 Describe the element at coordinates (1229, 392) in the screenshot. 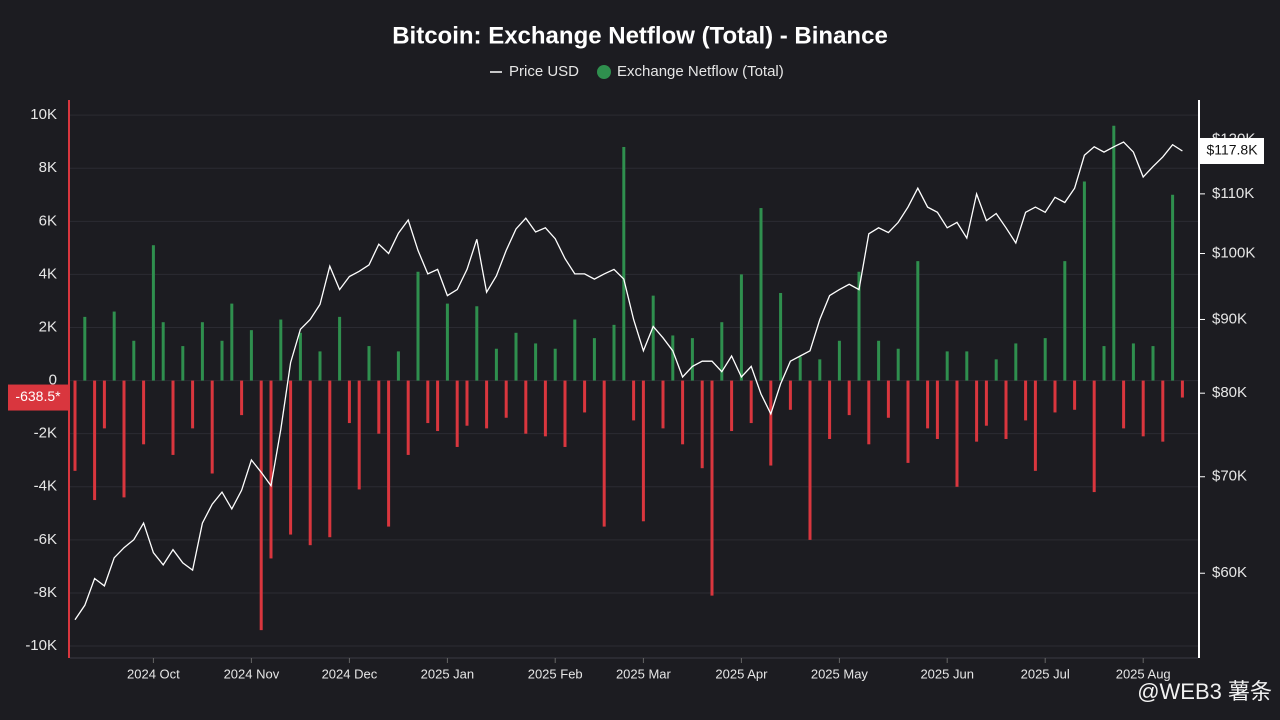

I see `y2-tick-label: $80K` at that location.